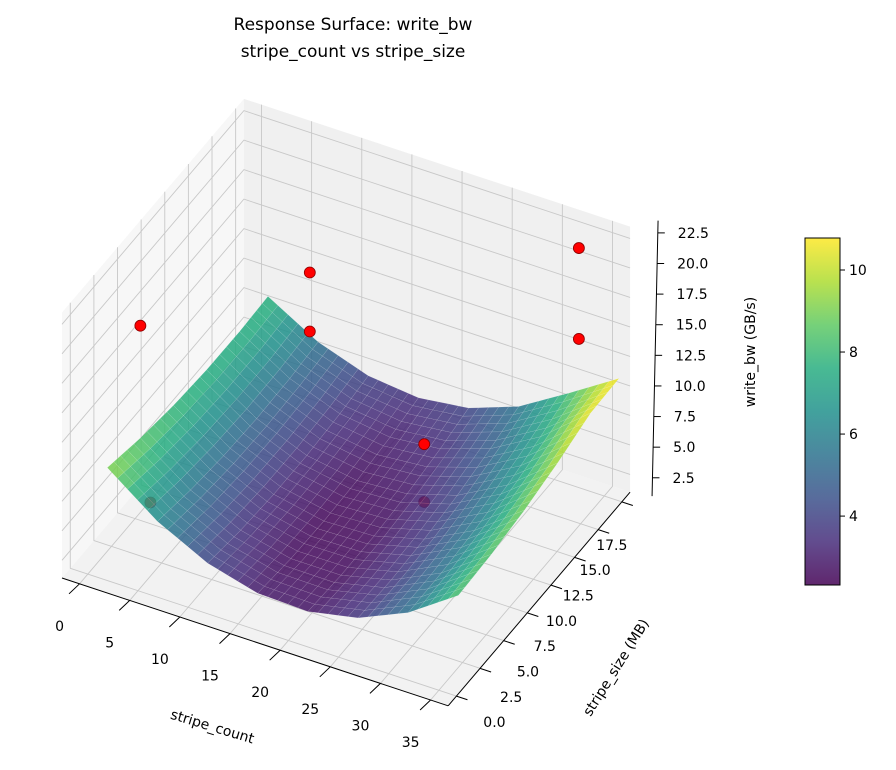 The height and width of the screenshot is (770, 896). I want to click on x-axis-label: stripe_count, so click(213, 727).